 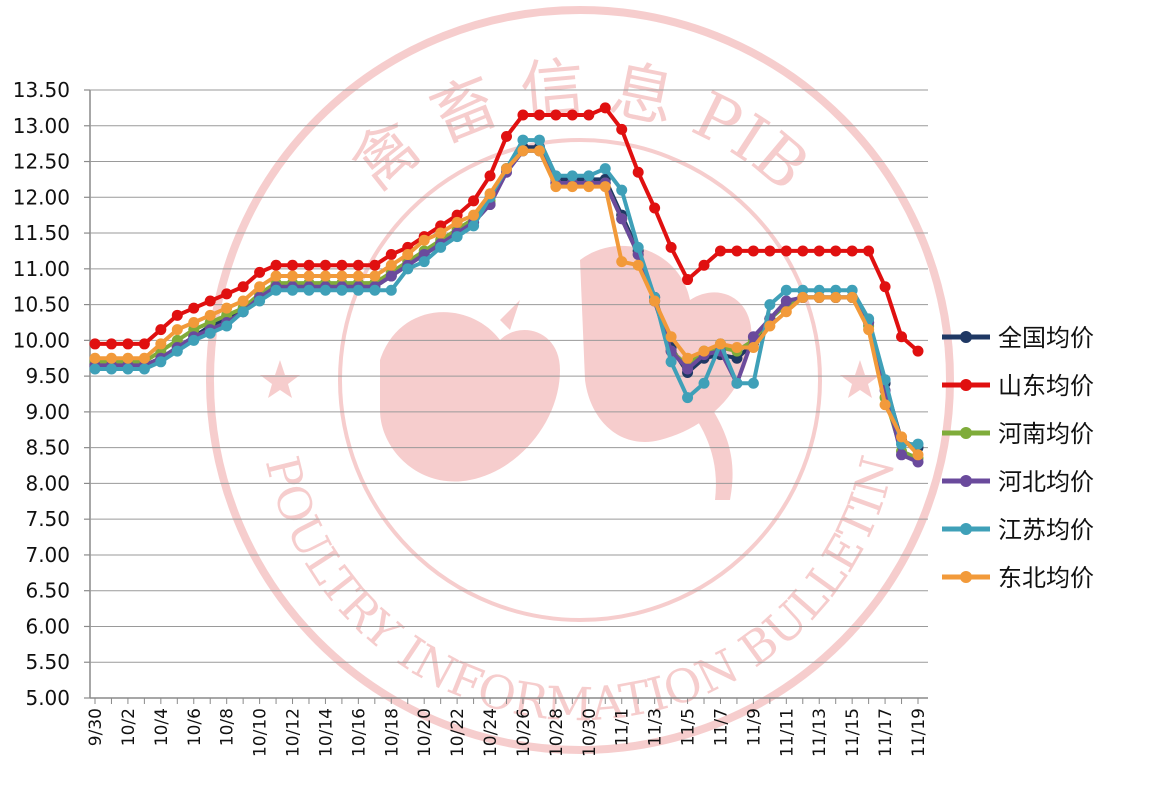 I want to click on x-tick-label: 11/15, so click(x=853, y=732).